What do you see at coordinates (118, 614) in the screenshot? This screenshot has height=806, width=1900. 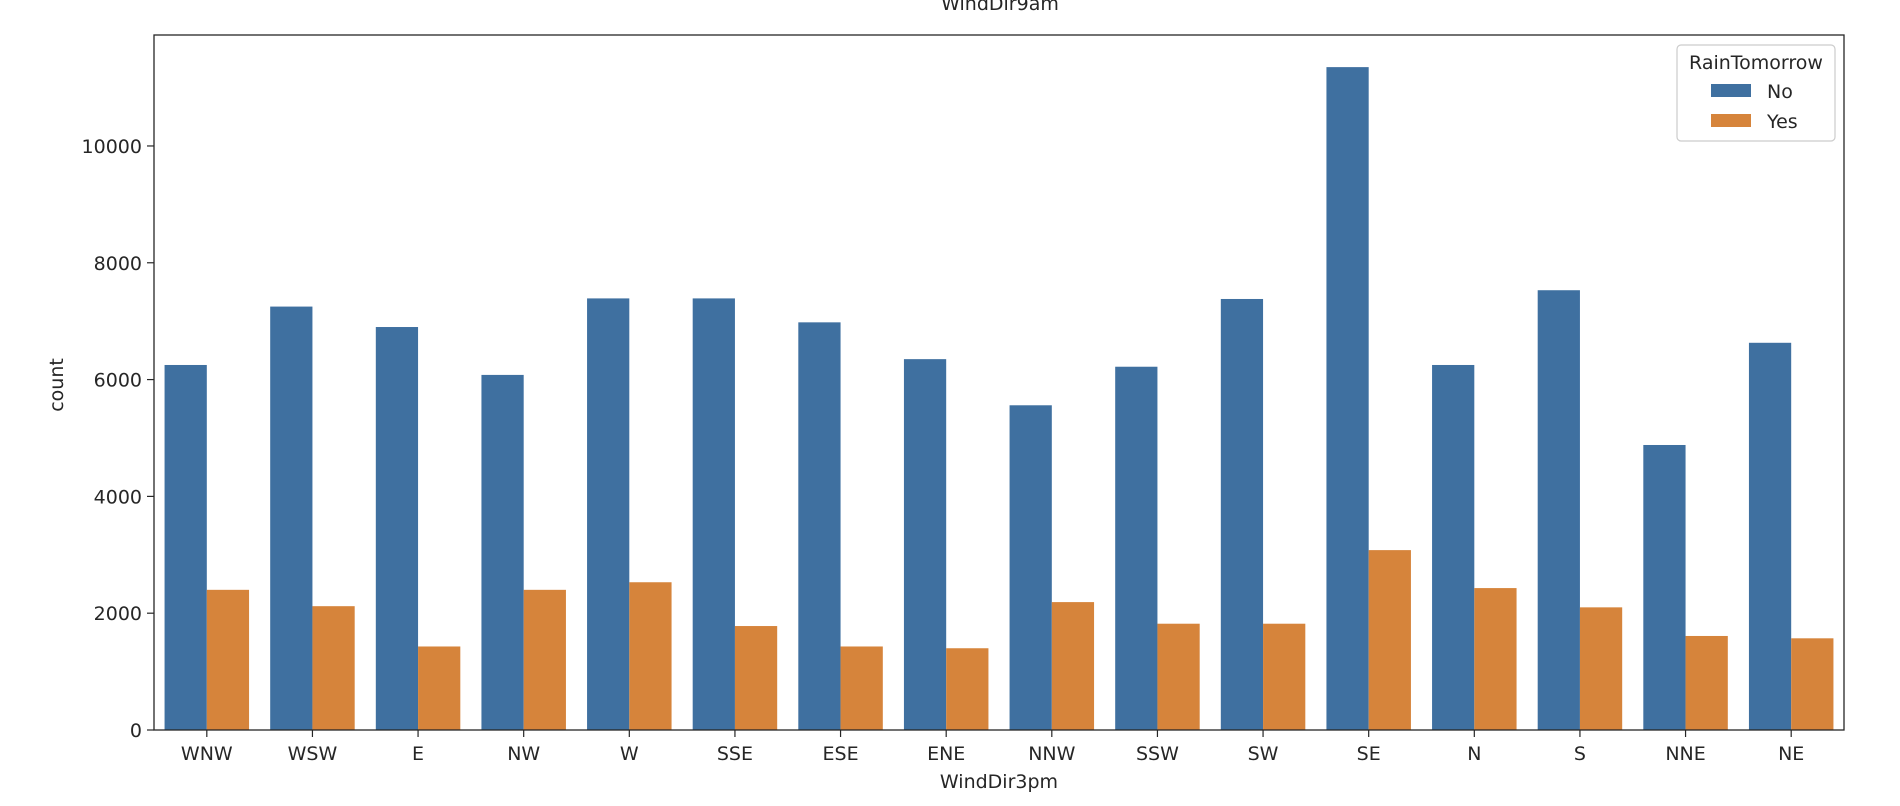 I see `y-tick-label: 2000` at bounding box center [118, 614].